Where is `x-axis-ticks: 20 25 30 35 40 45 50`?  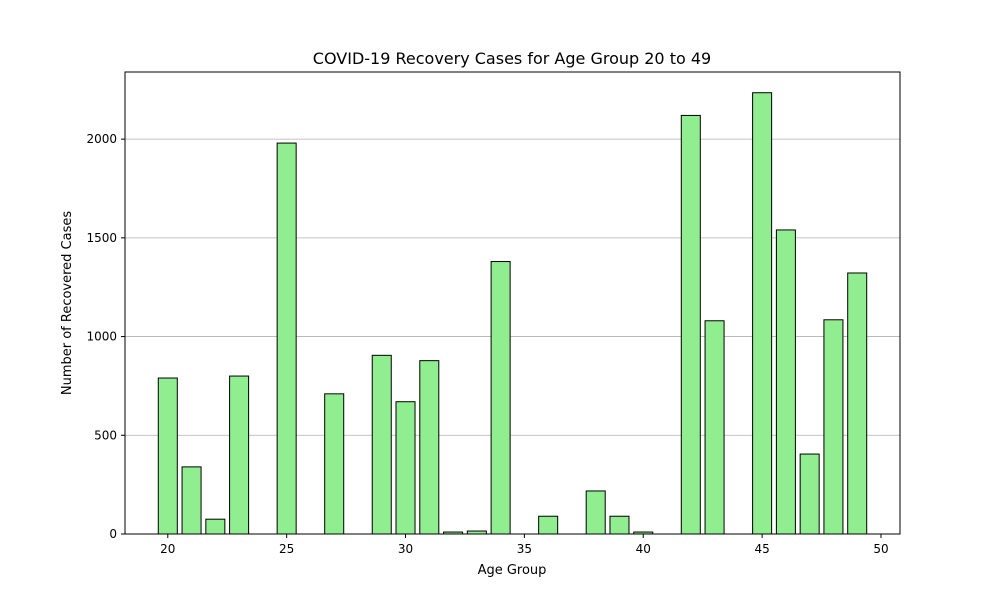
x-axis-ticks: 20 25 30 35 40 45 50 is located at coordinates (524, 545).